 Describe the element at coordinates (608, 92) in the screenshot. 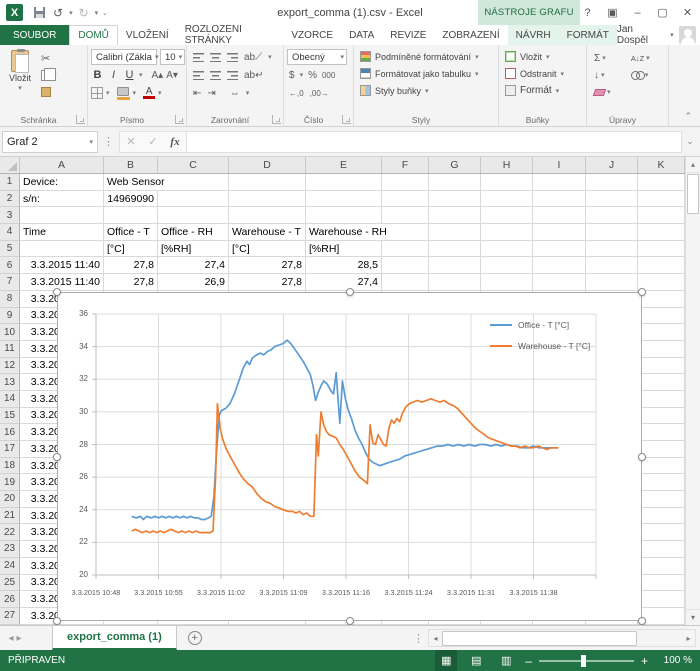

I see `clear-button: ▾` at that location.